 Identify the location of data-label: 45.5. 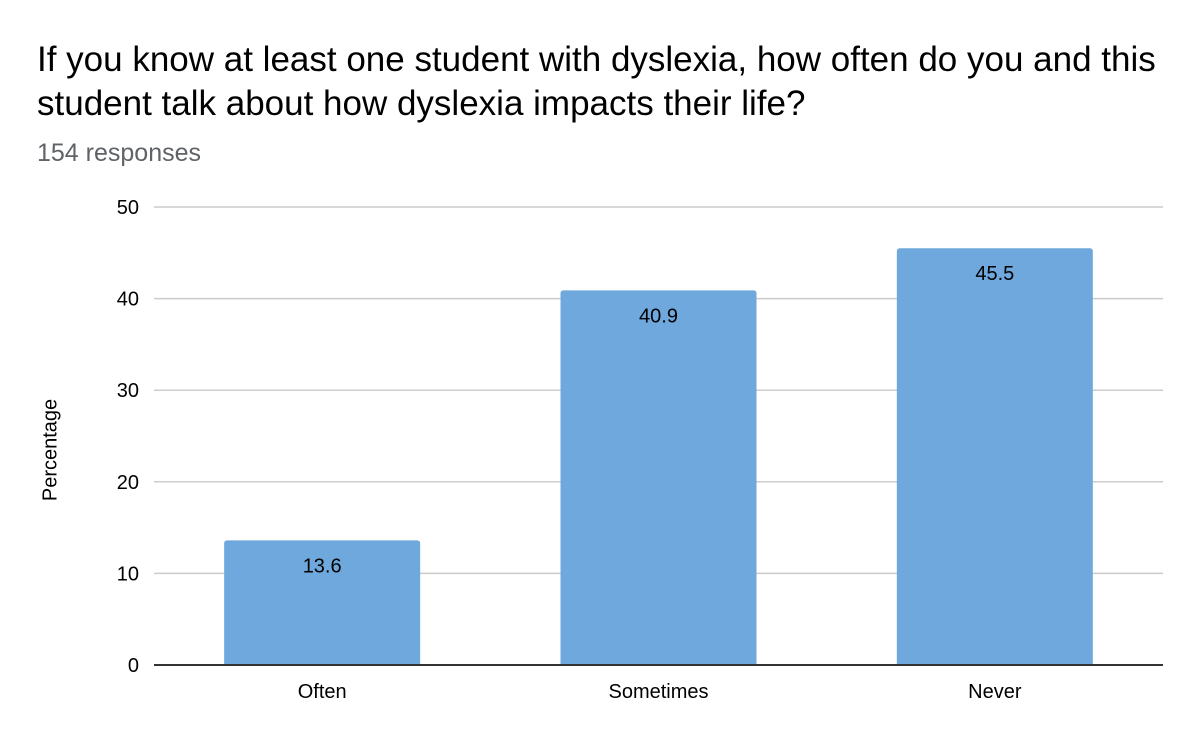
(994, 274).